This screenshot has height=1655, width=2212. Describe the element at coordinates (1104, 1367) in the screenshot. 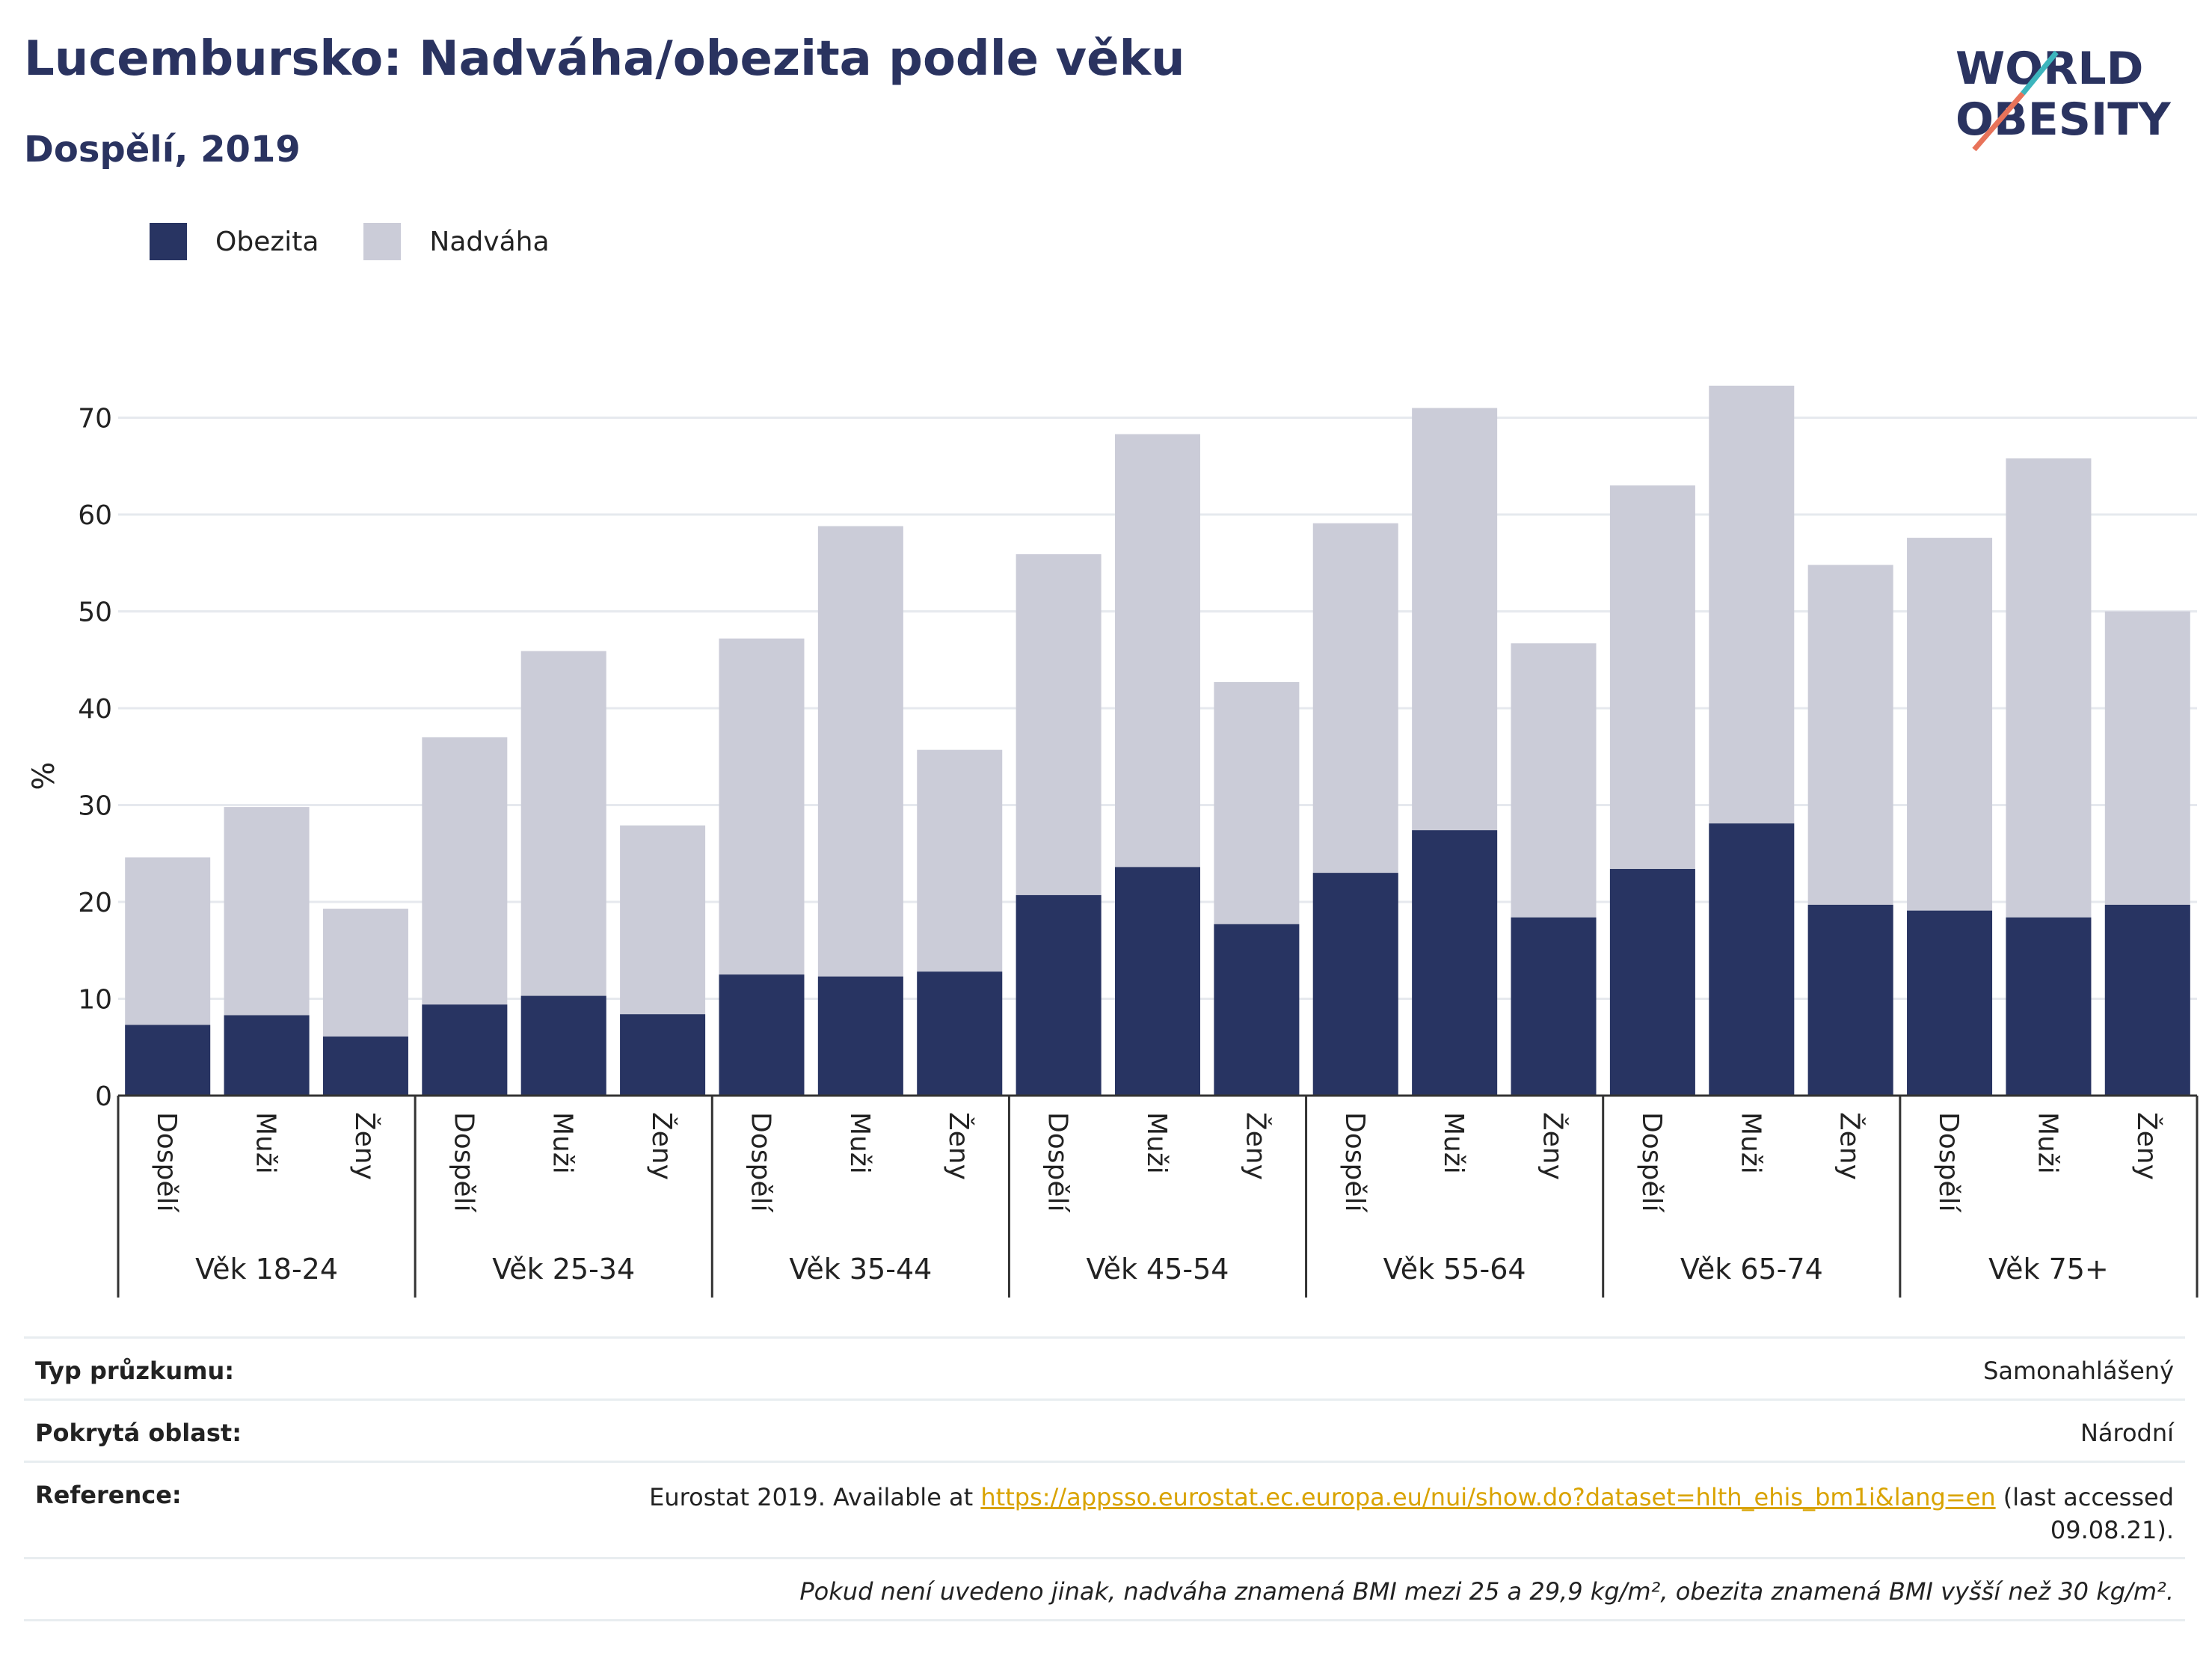

I see `info-row-survey: Typ průzkumu: Samonahlášený` at that location.